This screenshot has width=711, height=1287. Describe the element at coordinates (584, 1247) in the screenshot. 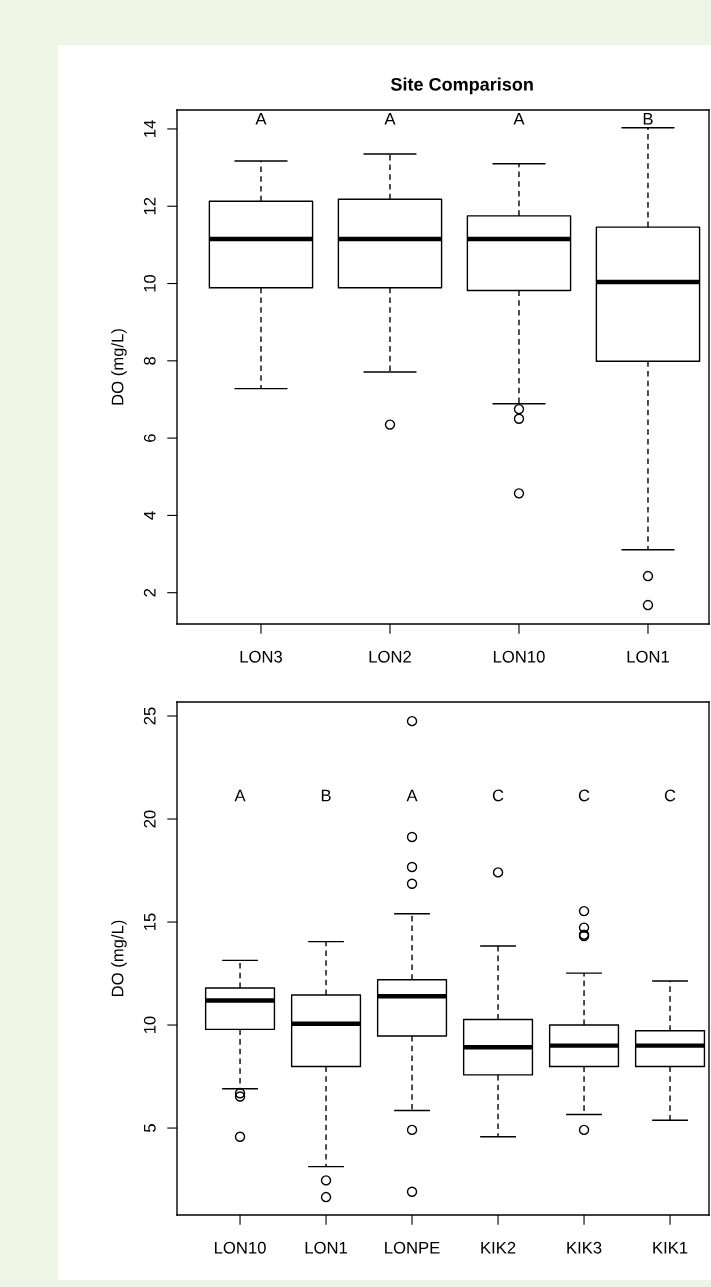

I see `x-tick-label: KIK3` at that location.